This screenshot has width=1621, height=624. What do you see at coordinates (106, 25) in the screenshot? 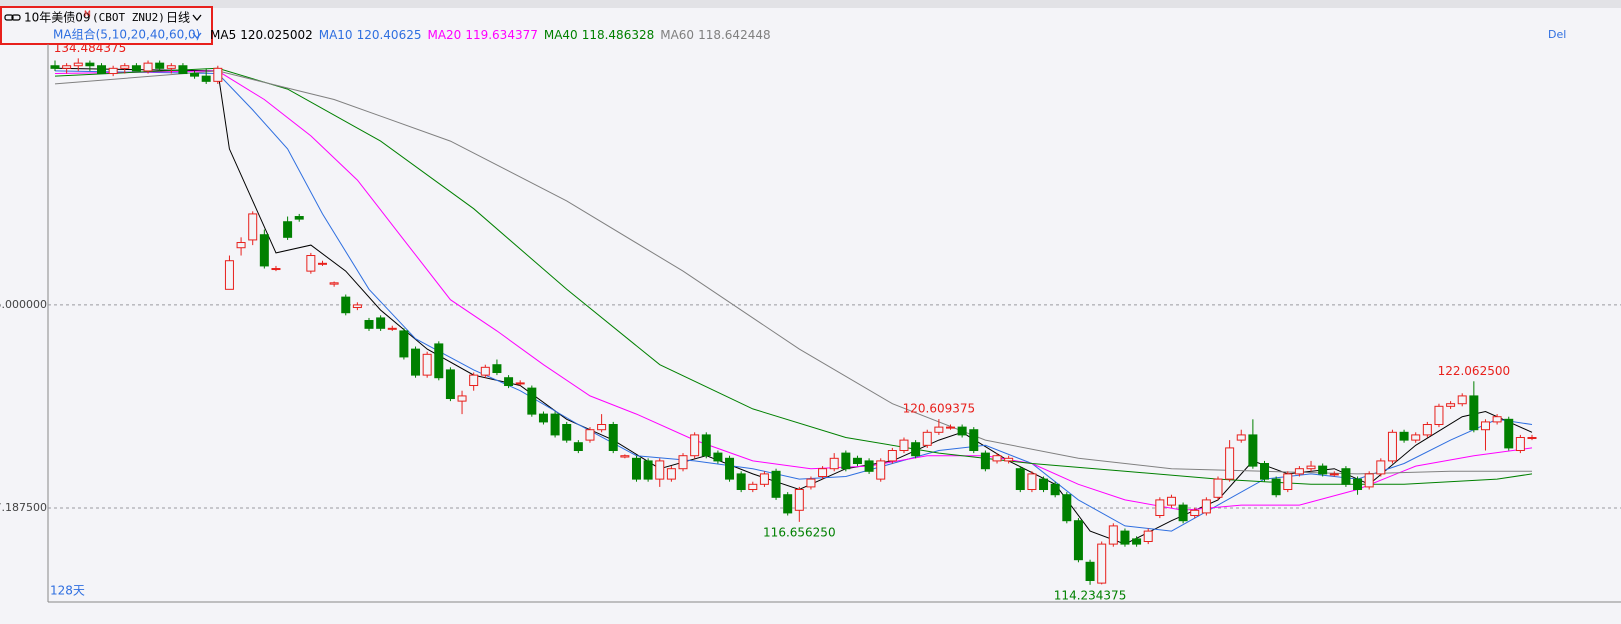
I see `highlight-box` at bounding box center [106, 25].